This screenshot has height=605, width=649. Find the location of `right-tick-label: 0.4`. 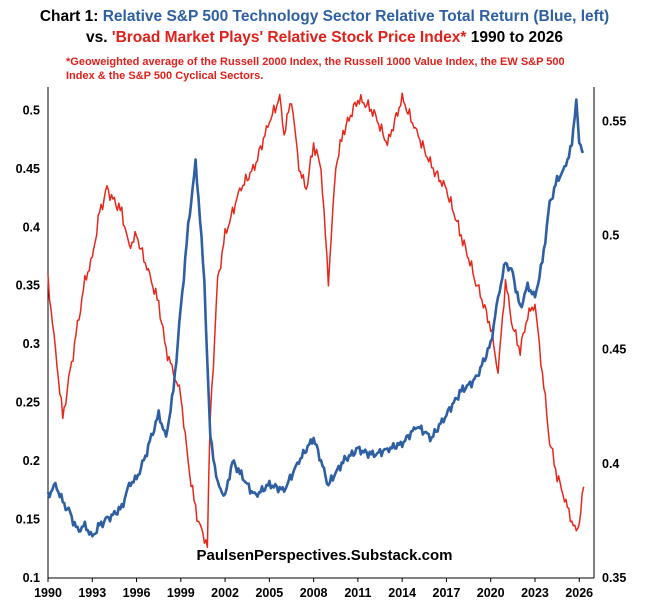

right-tick-label: 0.4 is located at coordinates (610, 464).